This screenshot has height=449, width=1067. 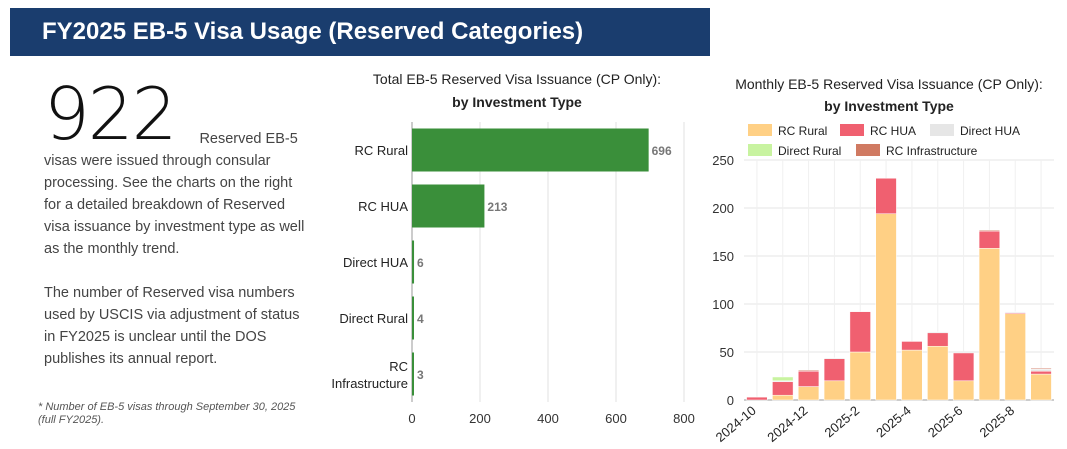 What do you see at coordinates (809, 151) in the screenshot?
I see `legend-label: Direct Rural` at bounding box center [809, 151].